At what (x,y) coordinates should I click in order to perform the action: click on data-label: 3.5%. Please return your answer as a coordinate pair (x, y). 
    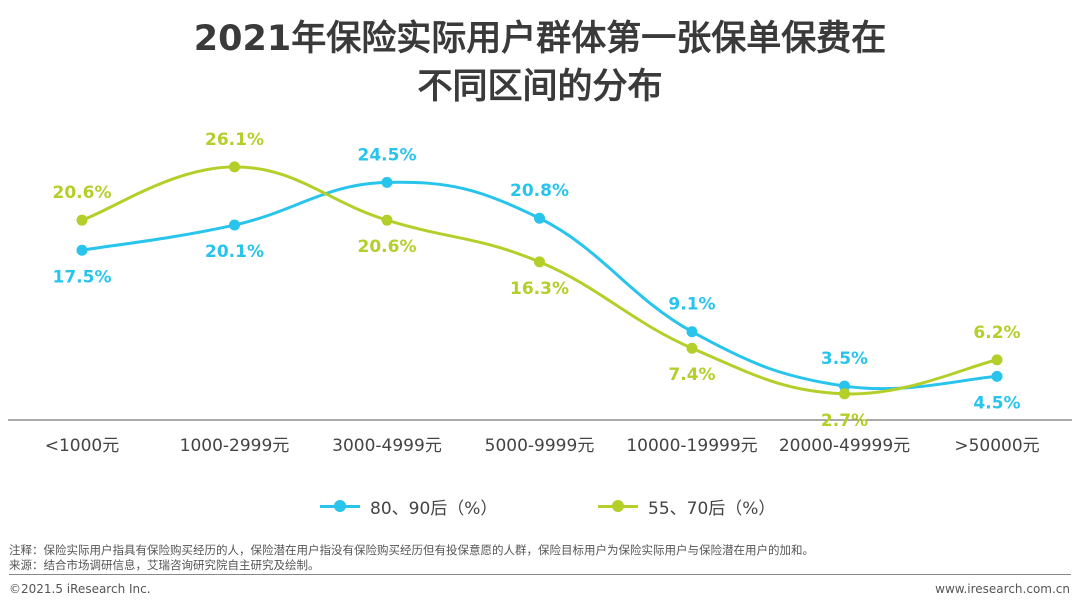
    Looking at the image, I should click on (844, 359).